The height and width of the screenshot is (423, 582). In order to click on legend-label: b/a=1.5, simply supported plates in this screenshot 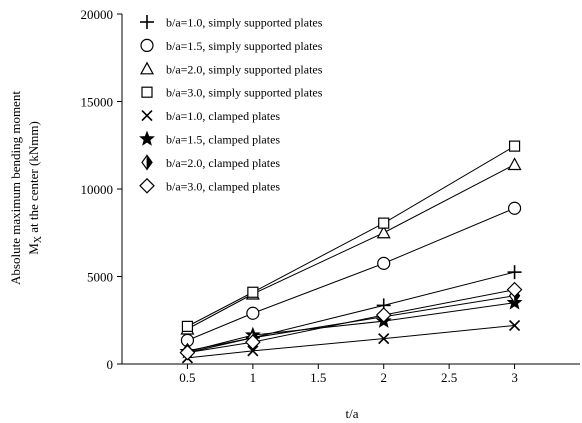, I will do `click(244, 46)`.